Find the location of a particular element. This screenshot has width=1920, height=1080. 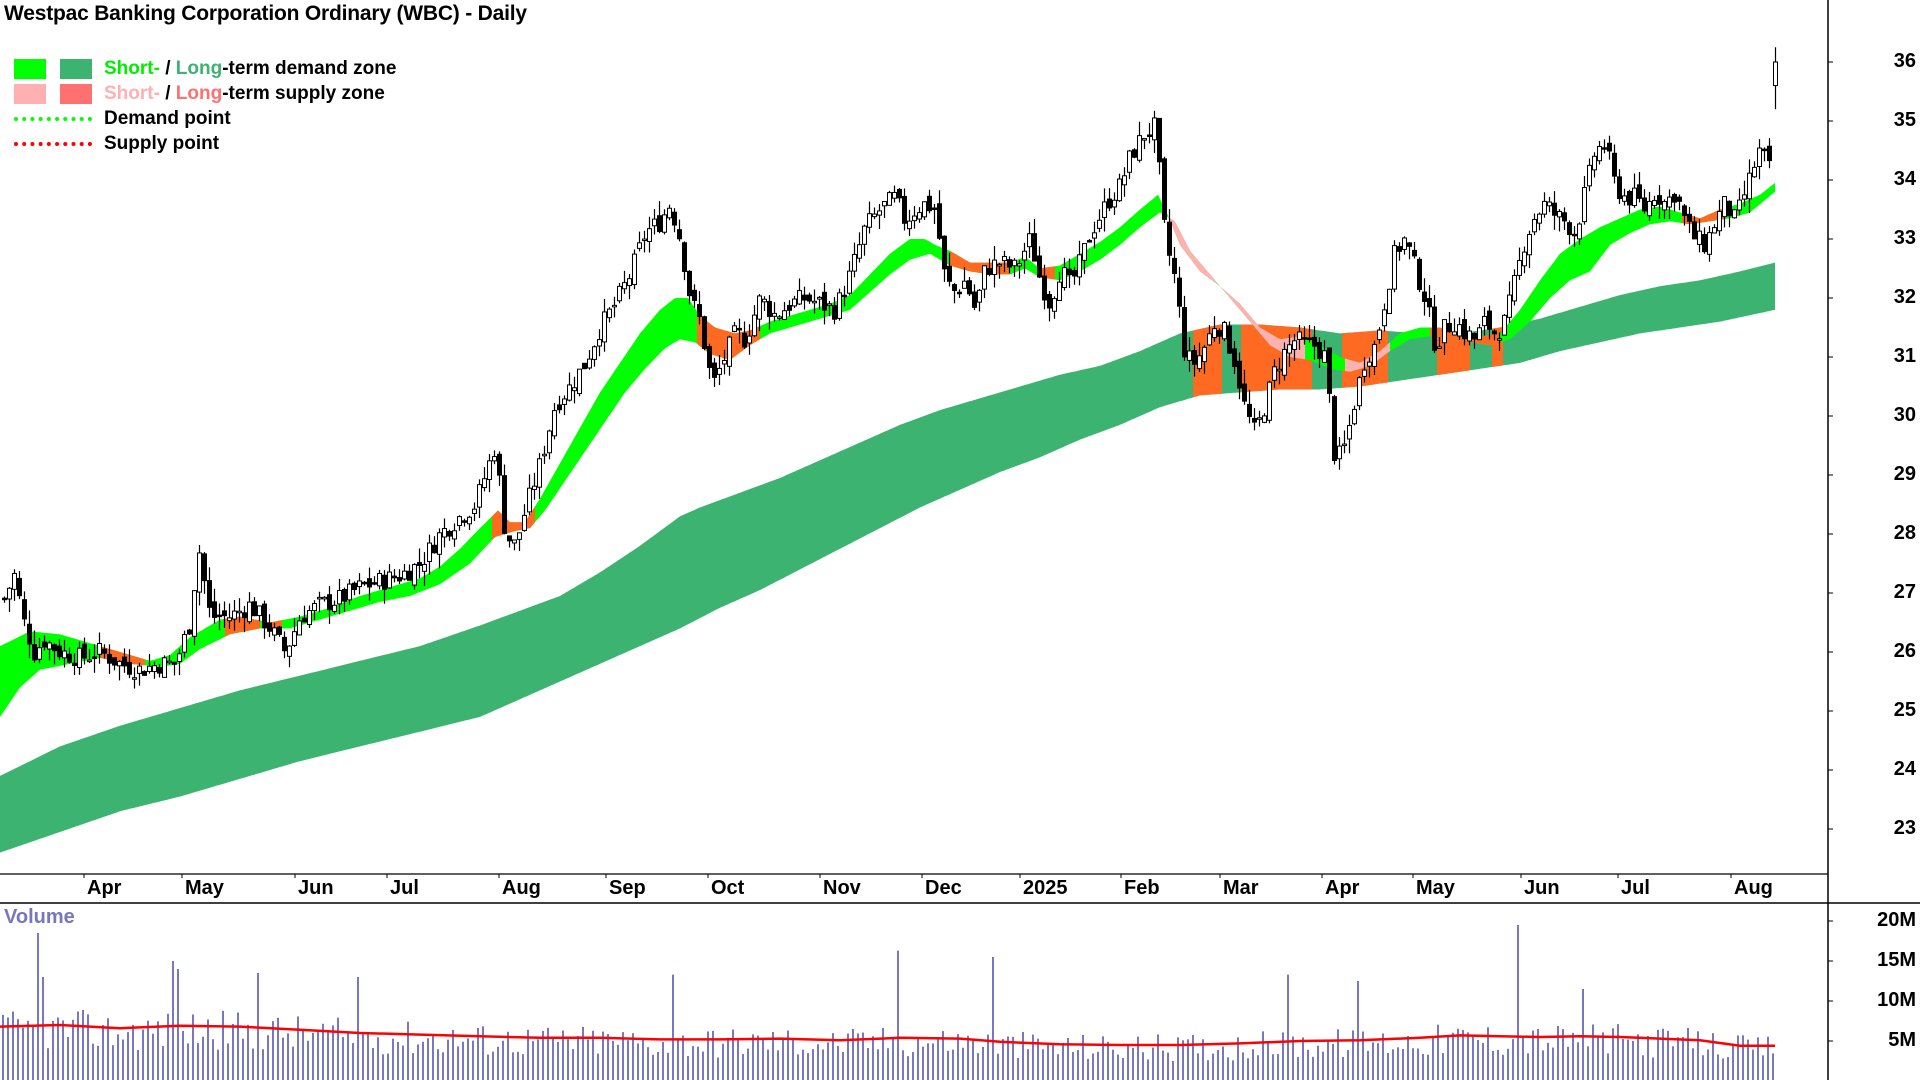

x-tick-label: Nov is located at coordinates (842, 888).